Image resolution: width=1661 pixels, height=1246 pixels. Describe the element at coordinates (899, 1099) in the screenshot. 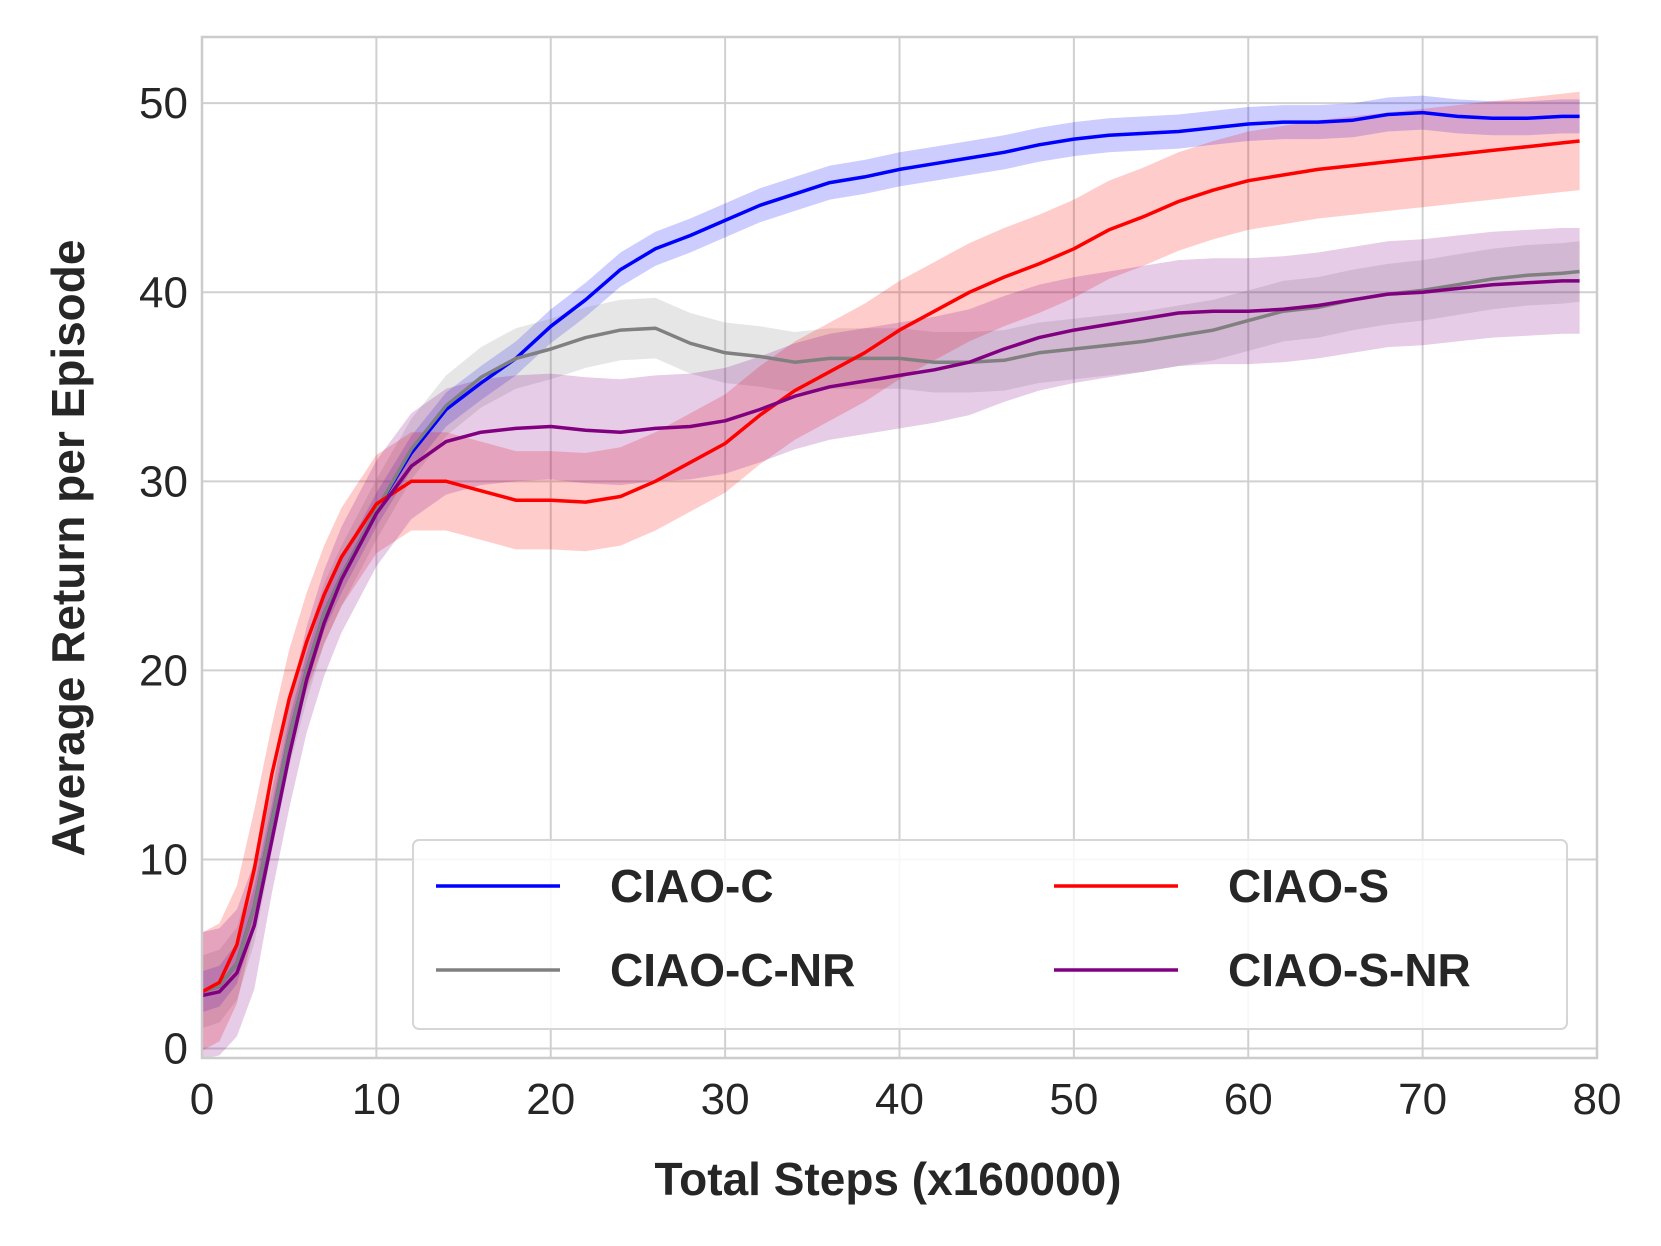

I see `x-tick-label: 40` at that location.